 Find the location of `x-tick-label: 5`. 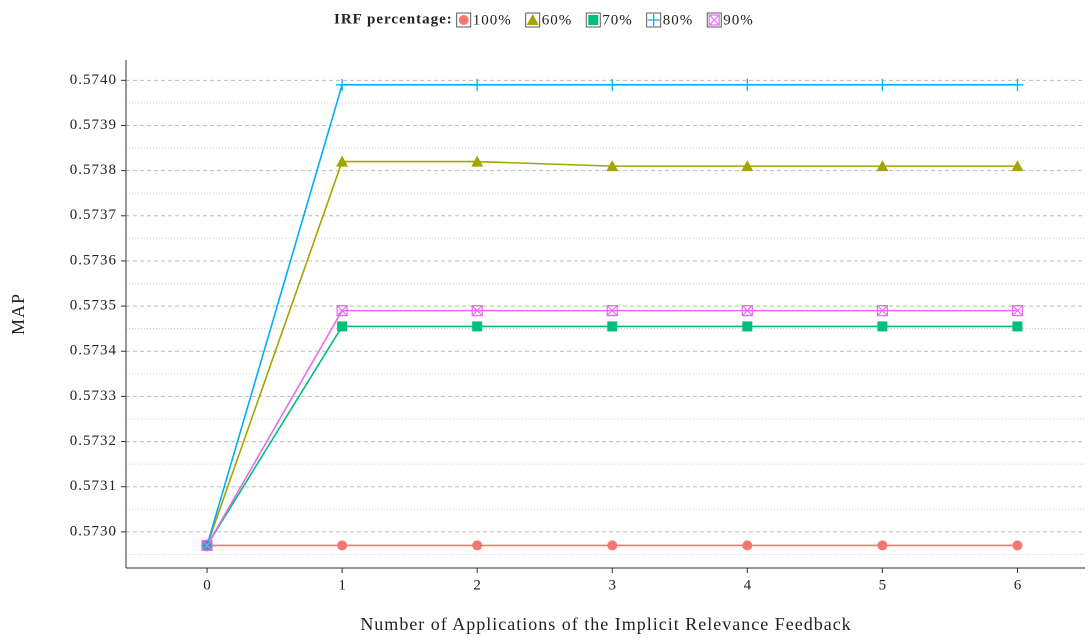

x-tick-label: 5 is located at coordinates (883, 585).